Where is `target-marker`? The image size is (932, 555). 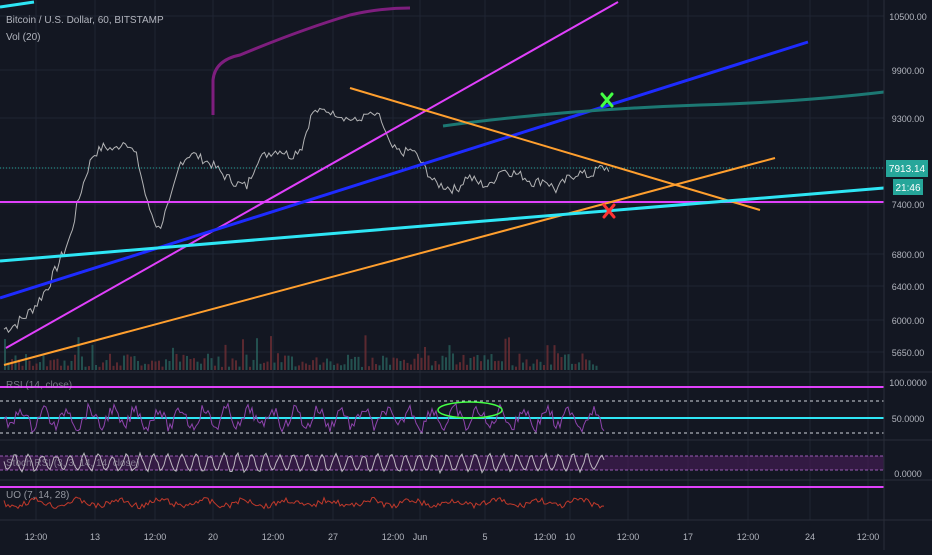 target-marker is located at coordinates (607, 100).